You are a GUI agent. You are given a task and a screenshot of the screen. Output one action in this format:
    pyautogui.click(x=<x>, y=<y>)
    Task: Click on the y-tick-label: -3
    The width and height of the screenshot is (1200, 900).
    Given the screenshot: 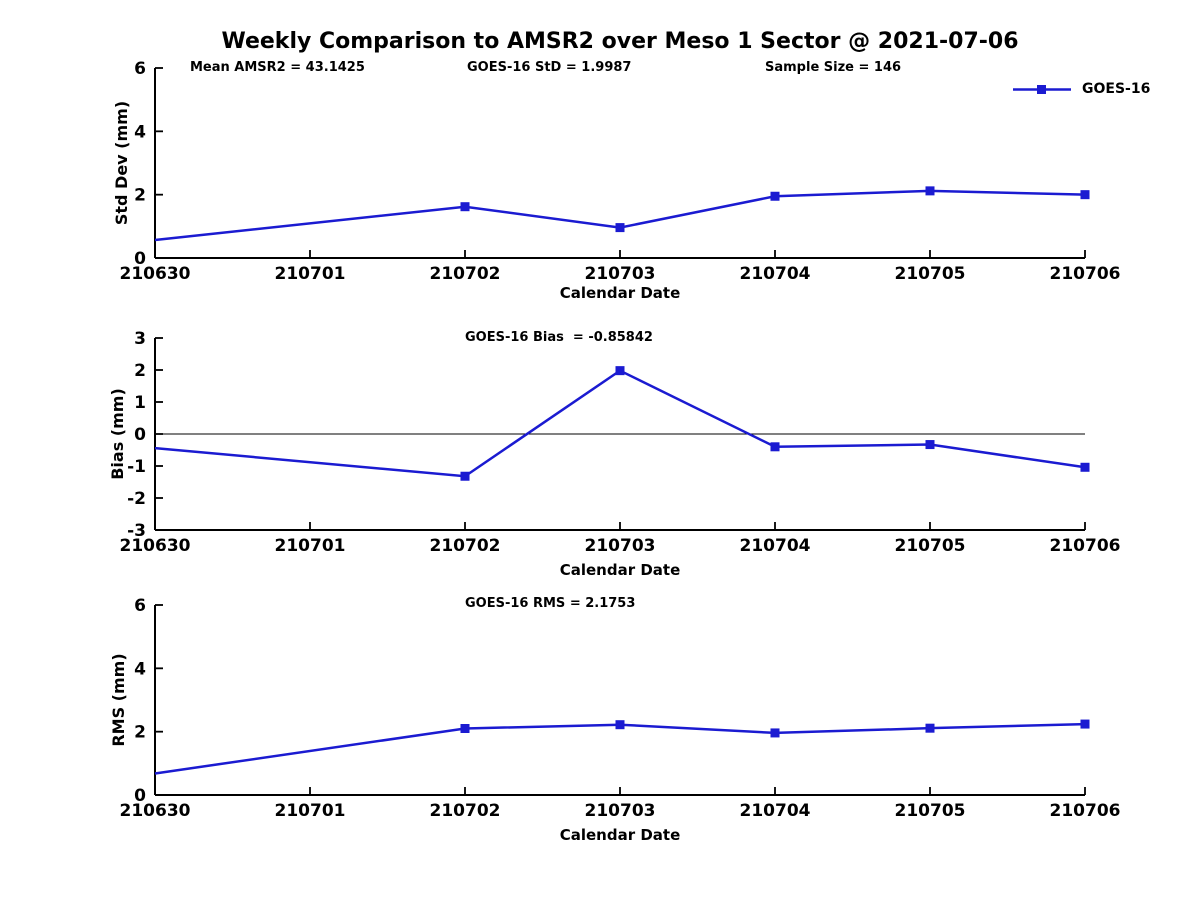 What is the action you would take?
    pyautogui.click(x=136, y=531)
    